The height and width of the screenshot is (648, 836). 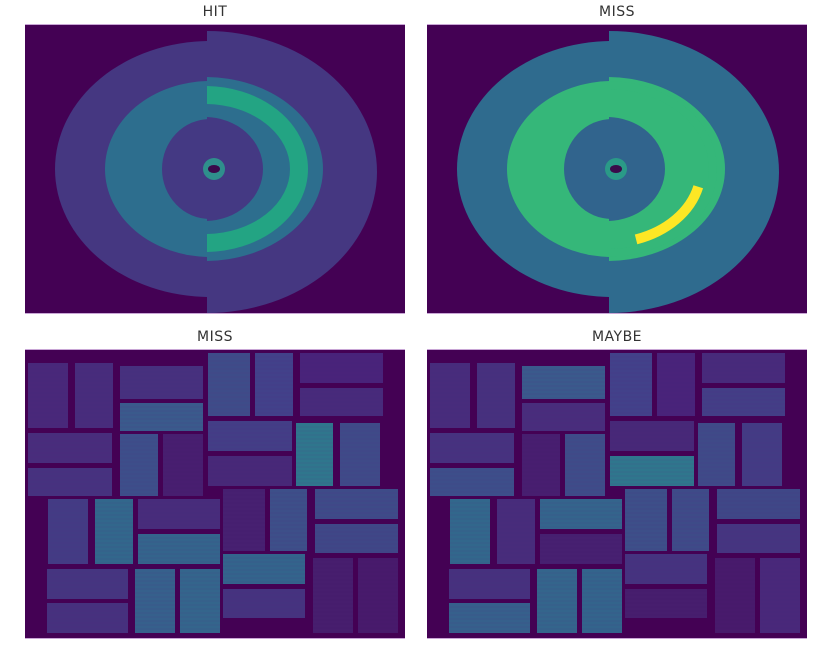 I want to click on panel-title-hit: HIT, so click(x=215, y=12).